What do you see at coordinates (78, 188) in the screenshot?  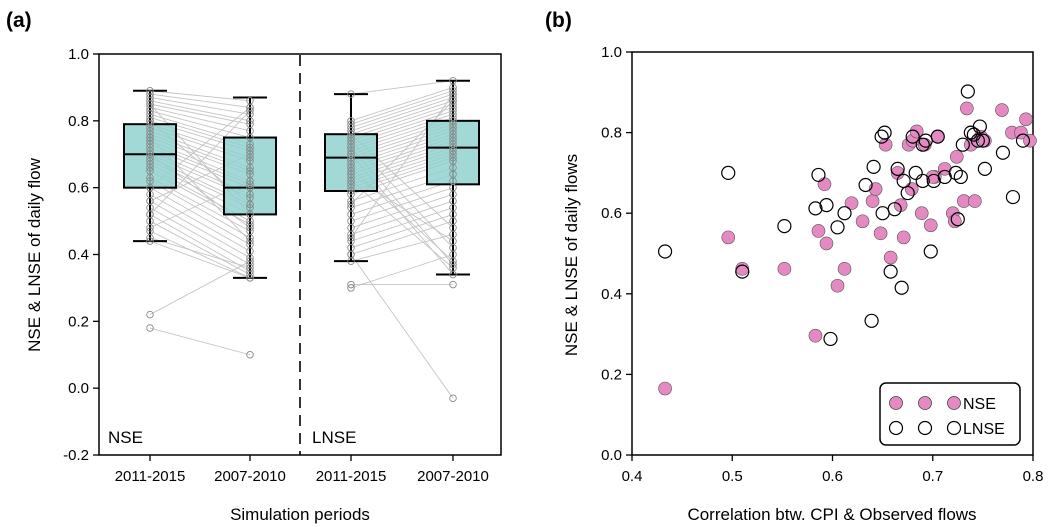 I see `panel-a-ytick-label: 0.6` at bounding box center [78, 188].